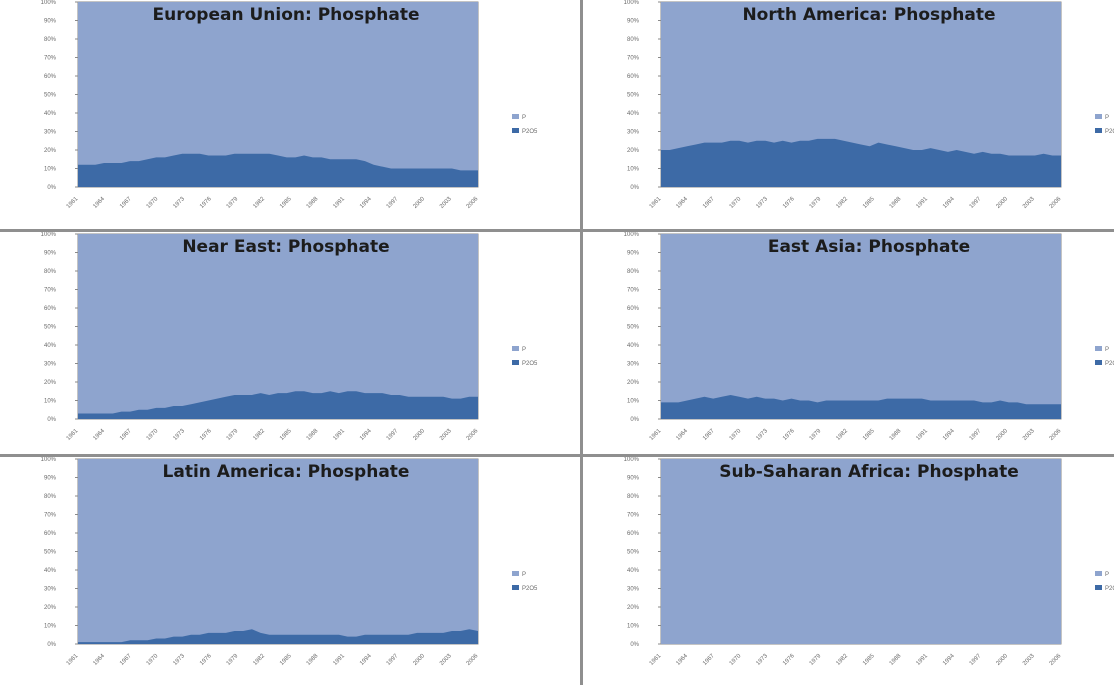 The width and height of the screenshot is (1114, 685). Describe the element at coordinates (50, 383) in the screenshot. I see `y-tick-label: 20%` at that location.